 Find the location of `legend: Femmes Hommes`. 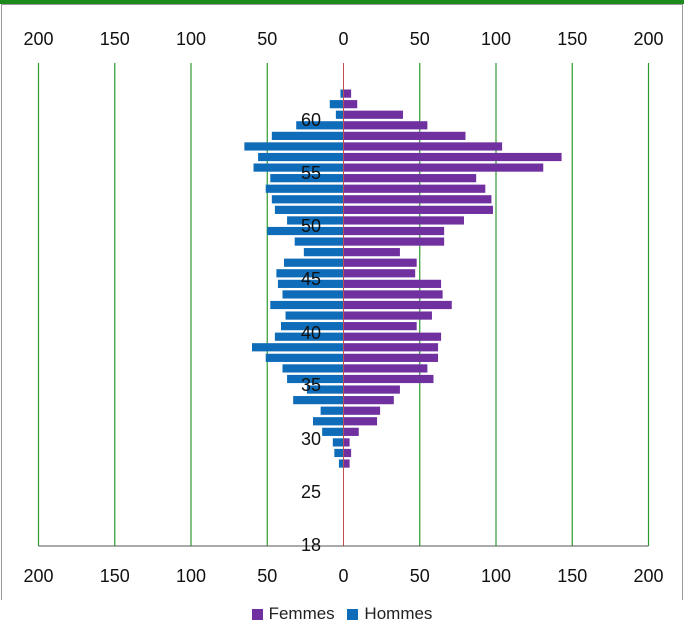

legend: Femmes Hommes is located at coordinates (342, 614).